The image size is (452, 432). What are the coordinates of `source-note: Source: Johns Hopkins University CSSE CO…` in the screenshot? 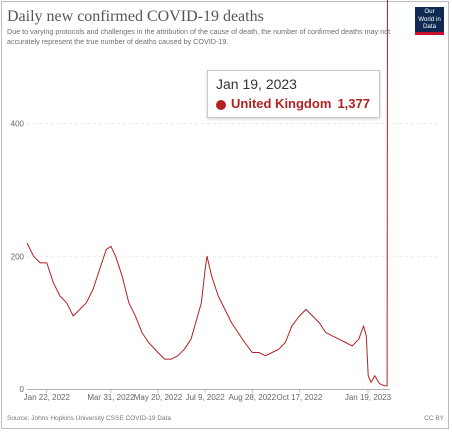 It's located at (89, 418).